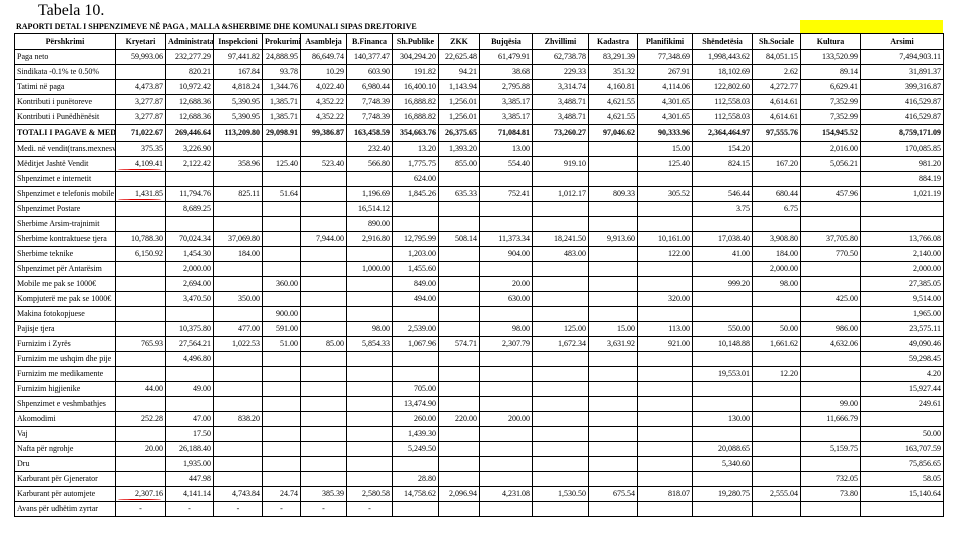 Image resolution: width=955 pixels, height=551 pixels. Describe the element at coordinates (506, 41) in the screenshot. I see `column-header: Bujqësia` at that location.